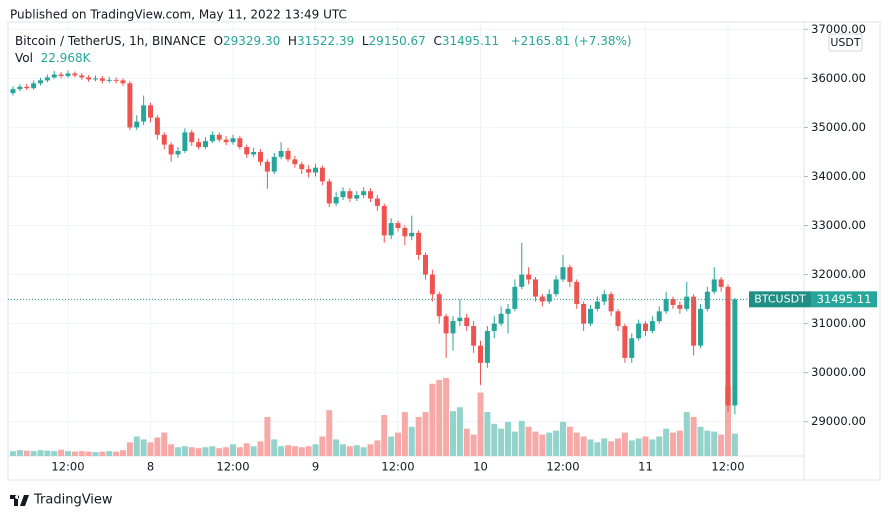 The height and width of the screenshot is (518, 891). I want to click on change-label: +2165.81 (+7.38%), so click(571, 41).